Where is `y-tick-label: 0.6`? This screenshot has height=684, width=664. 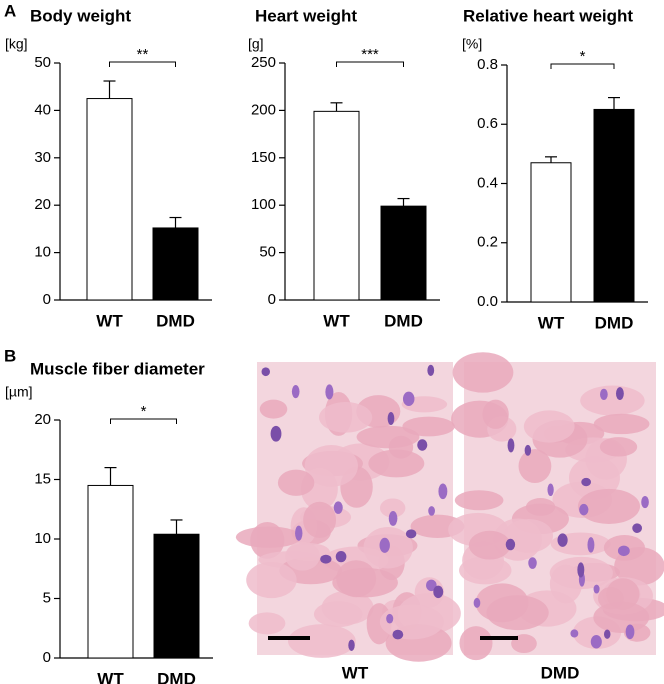
y-tick-label: 0.6 is located at coordinates (487, 123).